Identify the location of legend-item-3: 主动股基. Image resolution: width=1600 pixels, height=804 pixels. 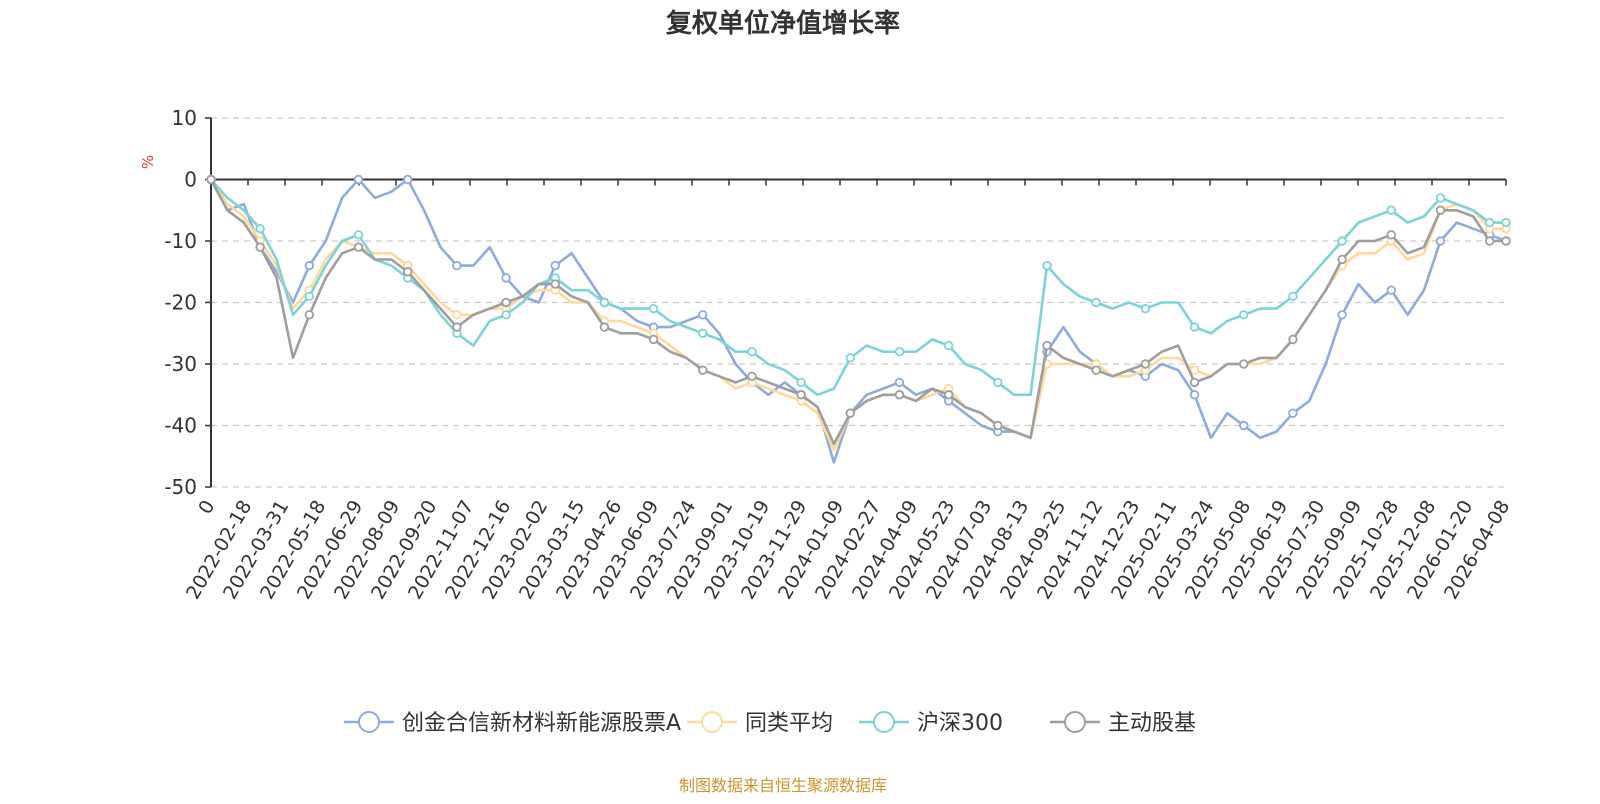
(1123, 723).